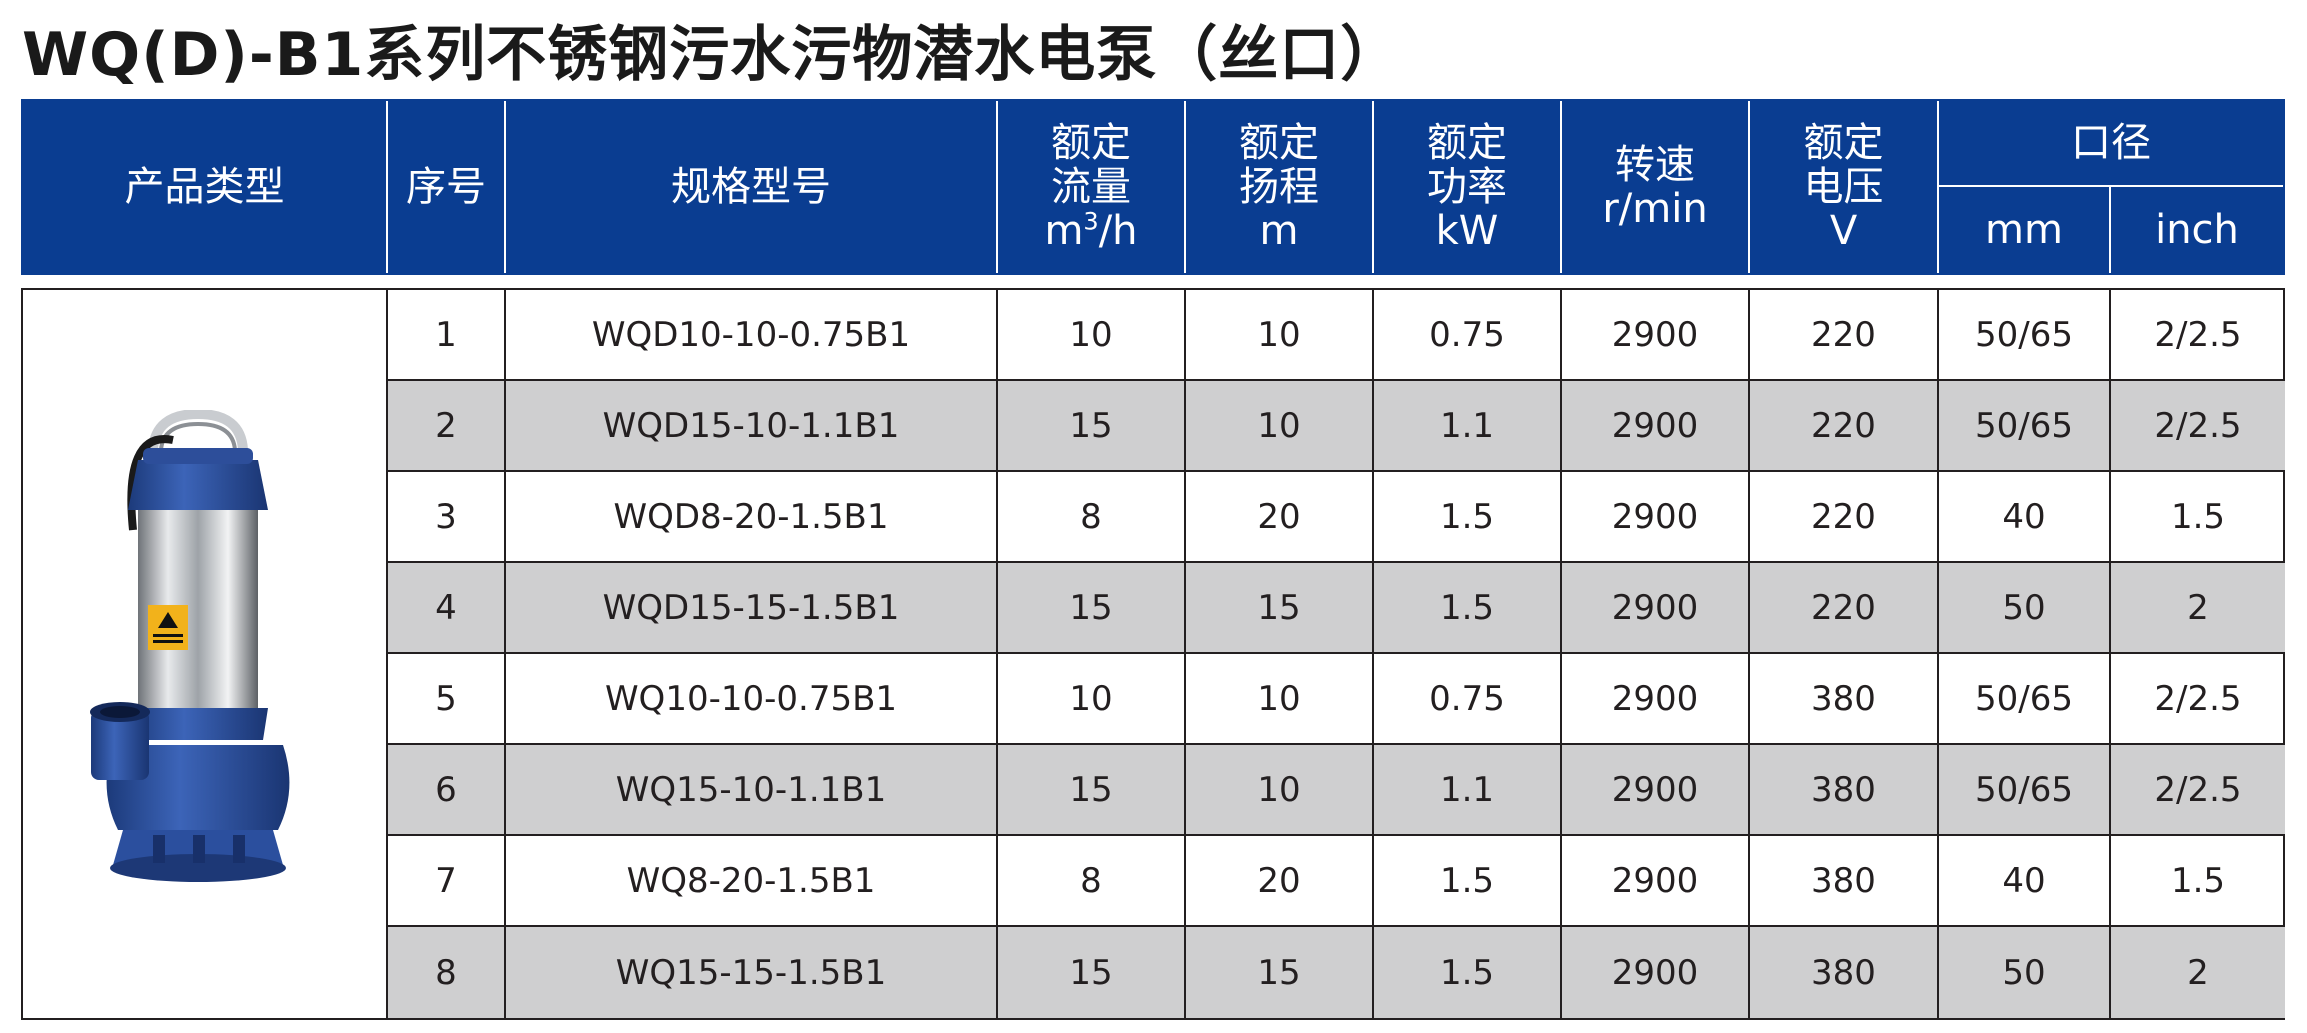 The height and width of the screenshot is (1033, 2307). Describe the element at coordinates (205, 187) in the screenshot. I see `header-product-type: 产品类型` at that location.